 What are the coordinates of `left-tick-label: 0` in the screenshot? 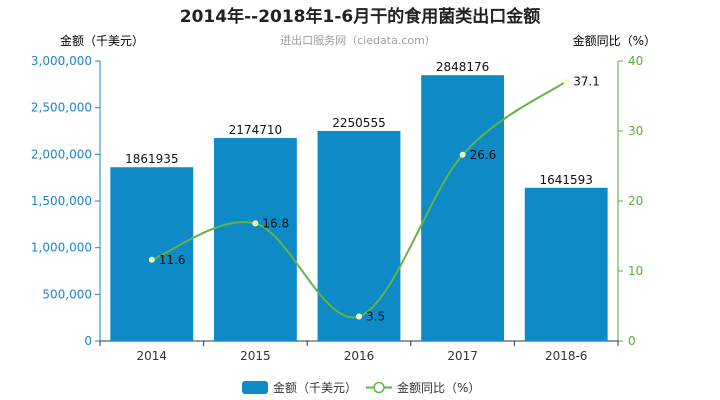 It's located at (88, 341).